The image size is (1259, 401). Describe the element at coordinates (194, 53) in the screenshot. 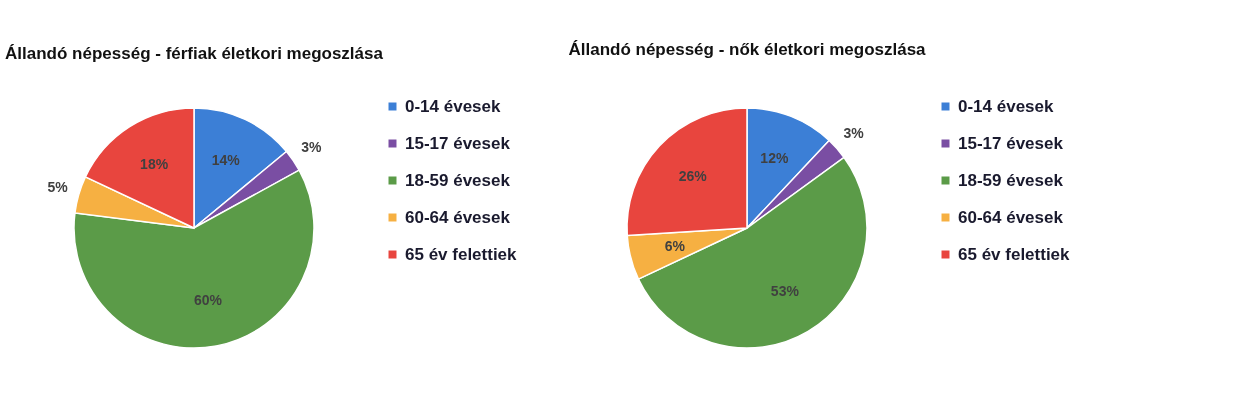

I see `chart-title: Állandó népesség - férfiak életkori megoszlása` at that location.